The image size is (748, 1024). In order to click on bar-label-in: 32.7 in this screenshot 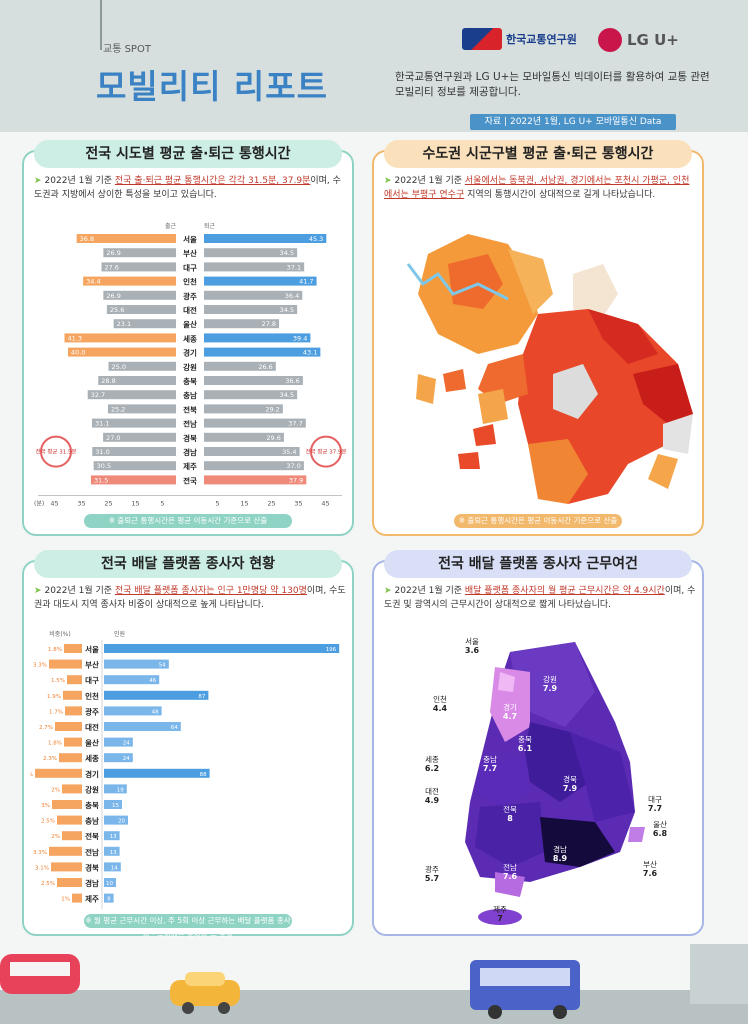, I will do `click(98, 395)`.